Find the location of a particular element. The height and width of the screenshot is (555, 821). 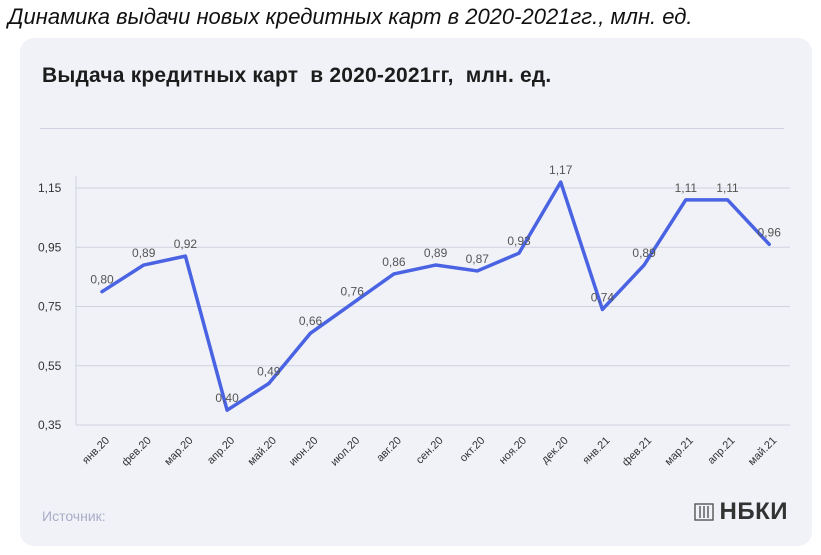

title-divider is located at coordinates (412, 128).